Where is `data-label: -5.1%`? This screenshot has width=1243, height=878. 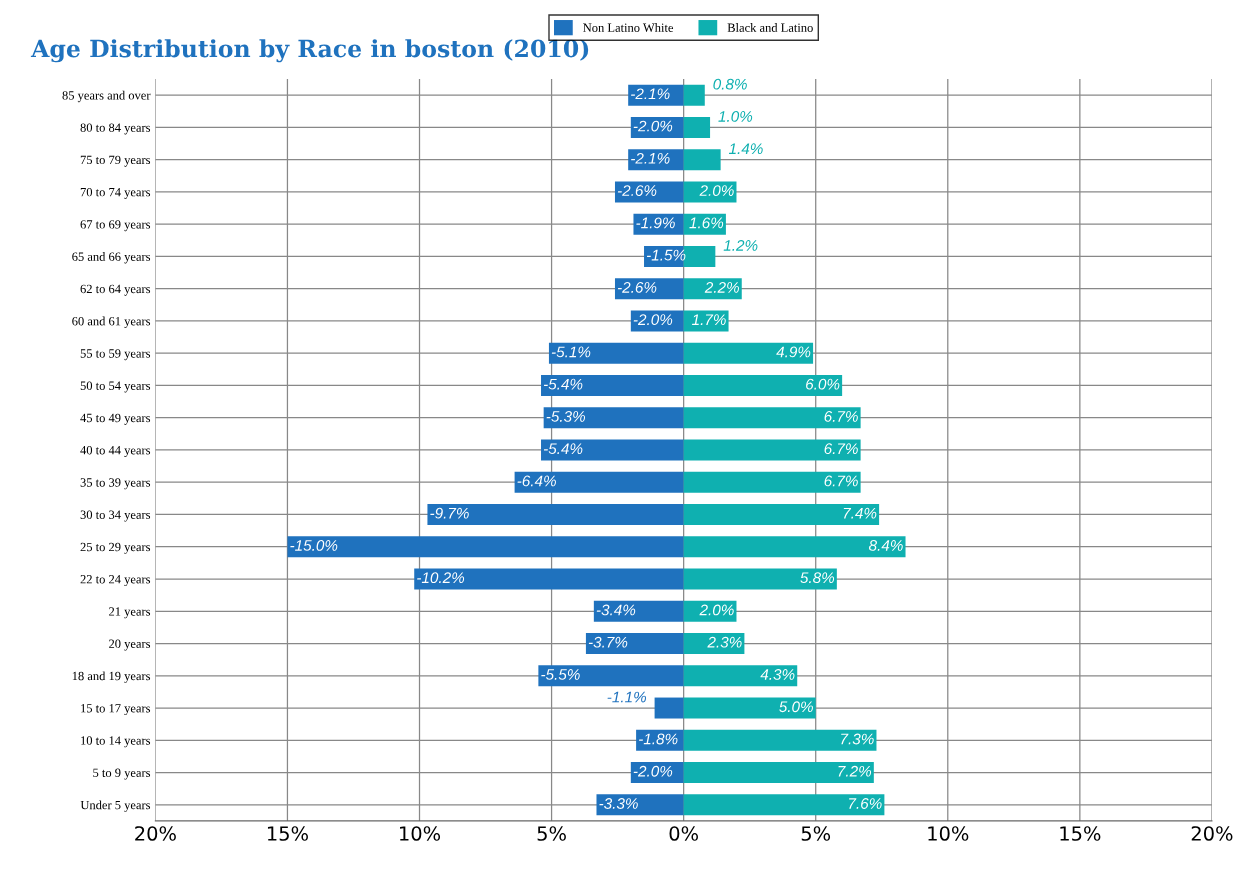
data-label: -5.1% is located at coordinates (571, 352).